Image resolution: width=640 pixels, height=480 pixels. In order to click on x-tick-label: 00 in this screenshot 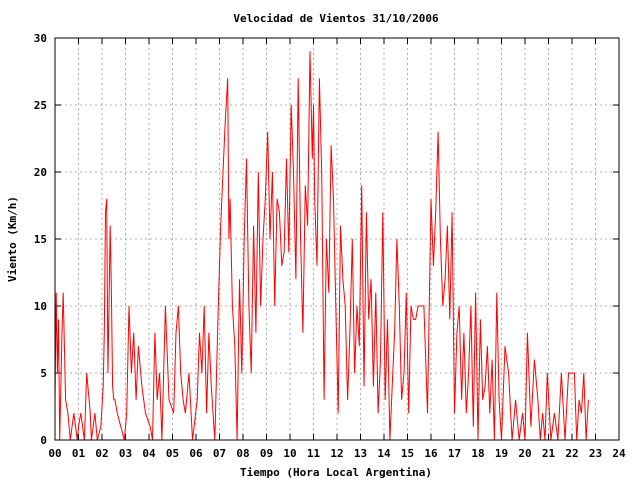, I will do `click(54, 453)`.